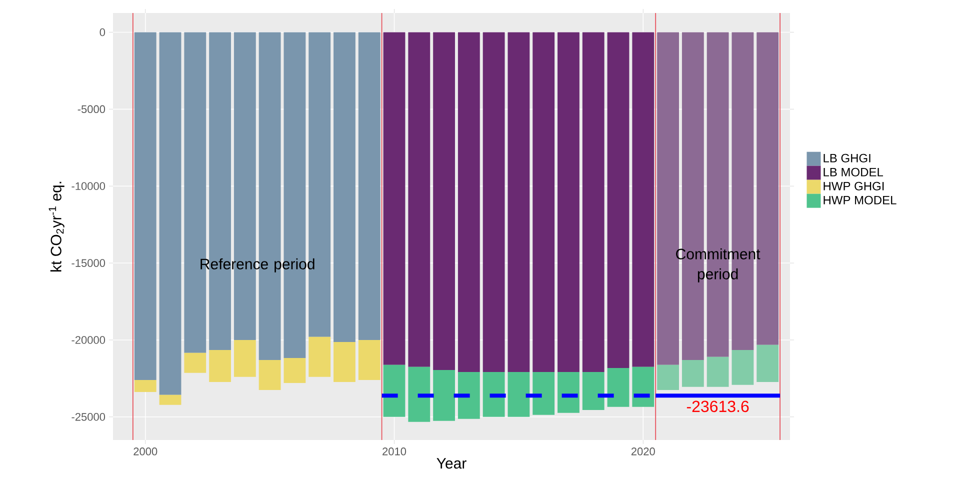 Image resolution: width=966 pixels, height=484 pixels. What do you see at coordinates (394, 452) in the screenshot?
I see `x-tick-label: 2010` at bounding box center [394, 452].